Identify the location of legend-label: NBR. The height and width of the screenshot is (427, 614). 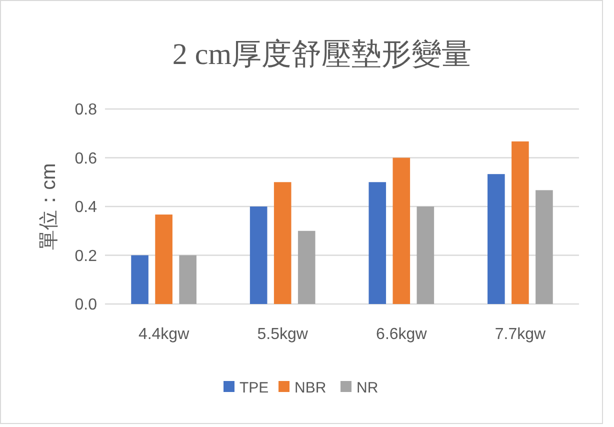
(310, 387).